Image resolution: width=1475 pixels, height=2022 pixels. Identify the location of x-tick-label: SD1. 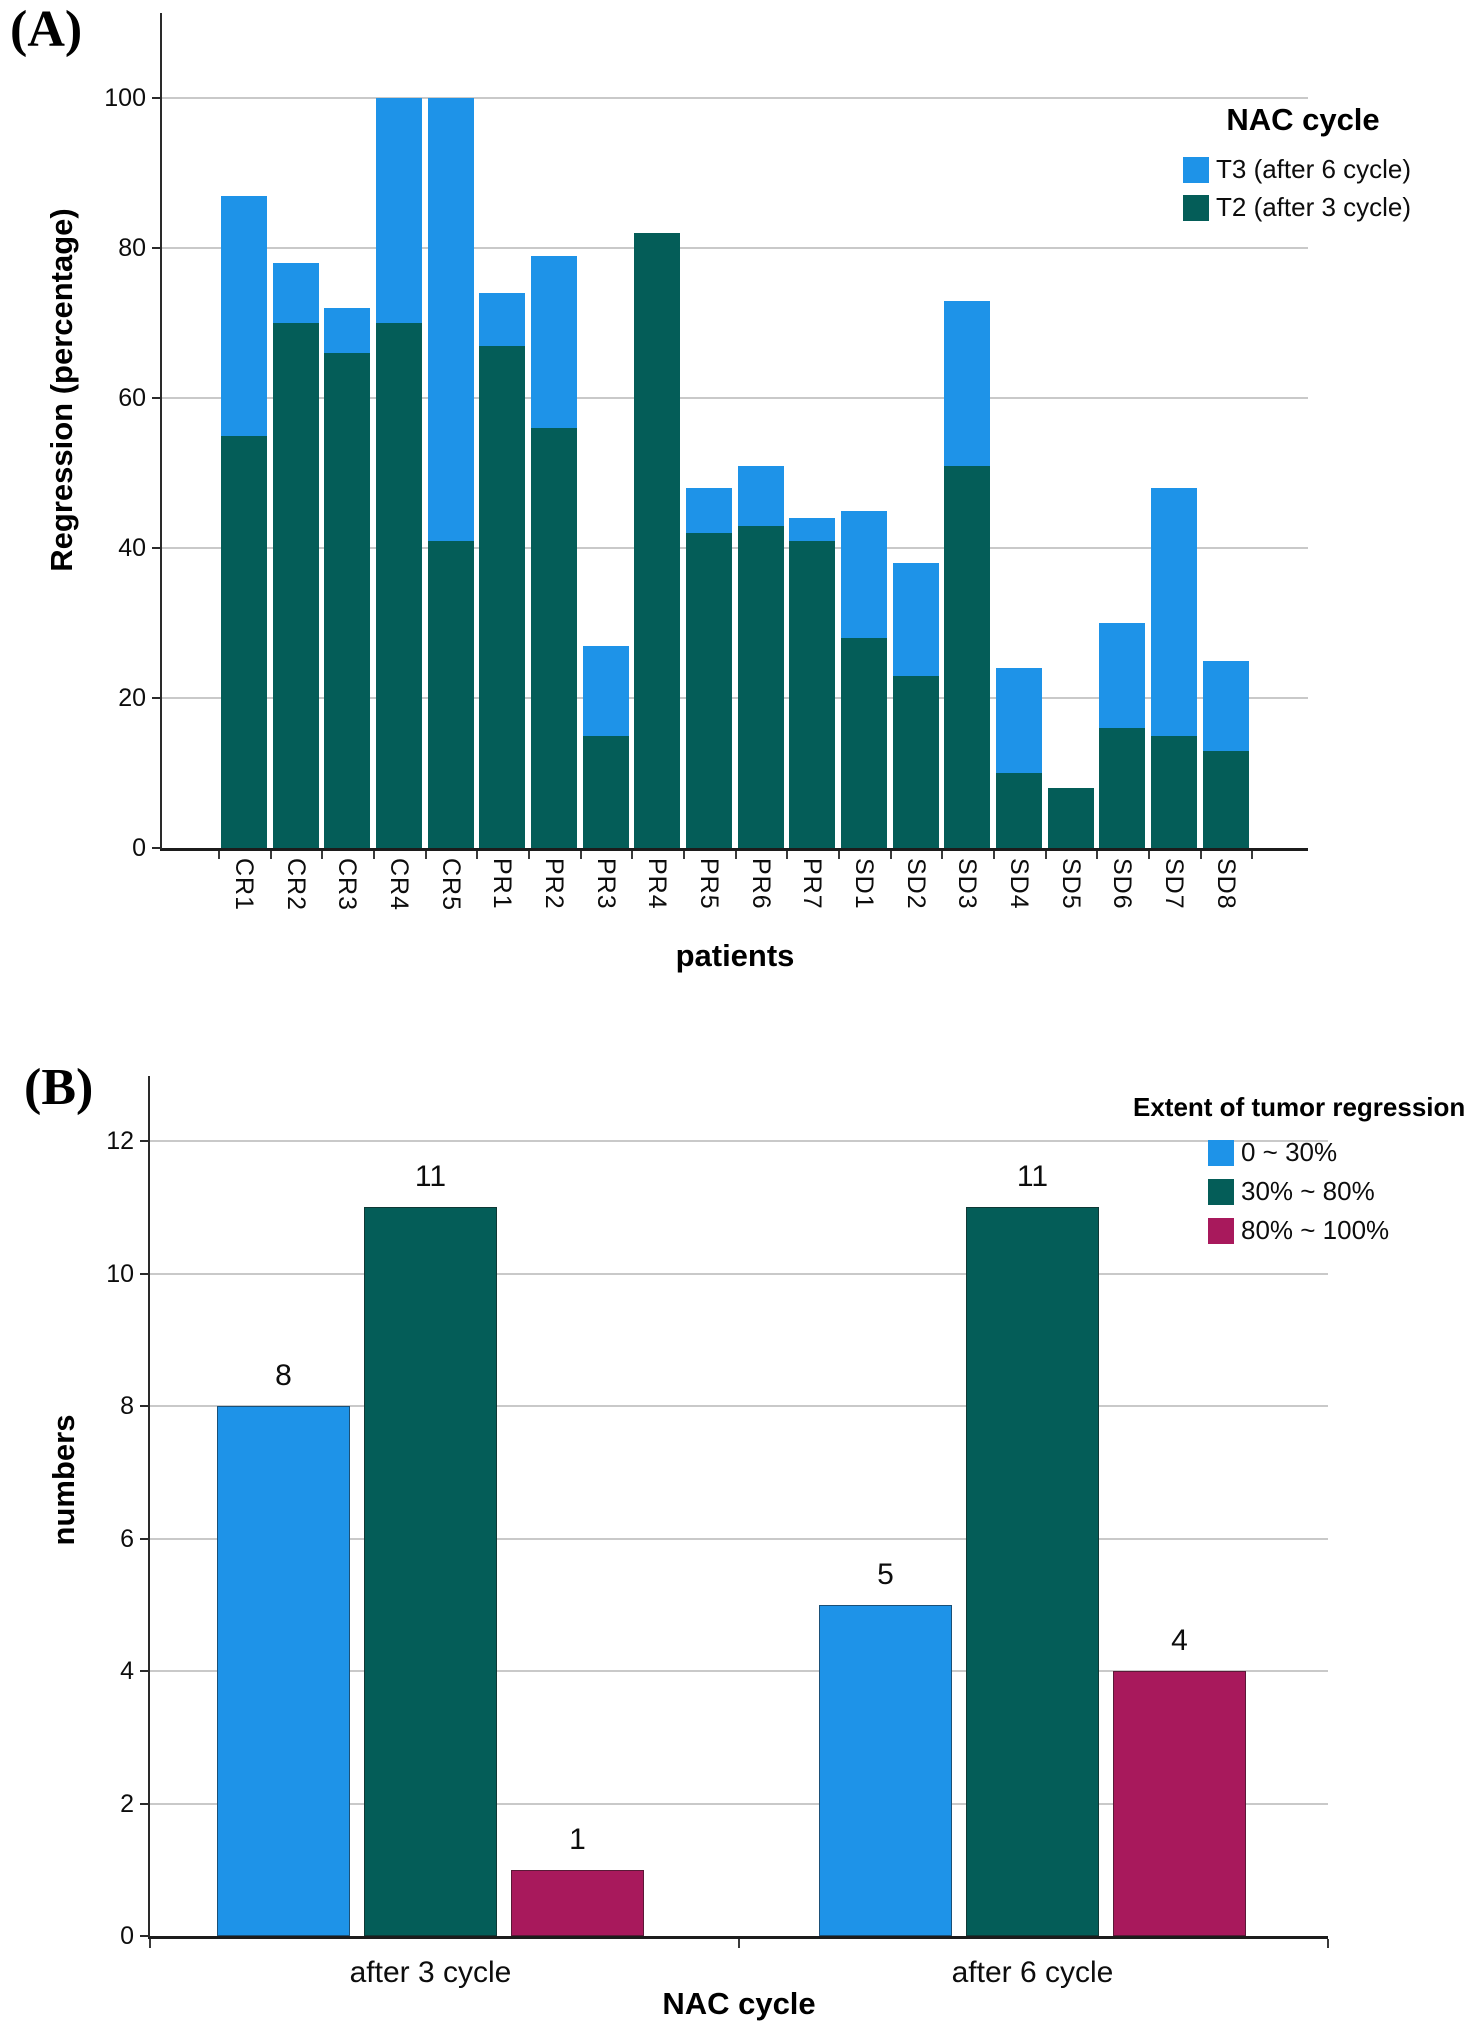
(864, 884).